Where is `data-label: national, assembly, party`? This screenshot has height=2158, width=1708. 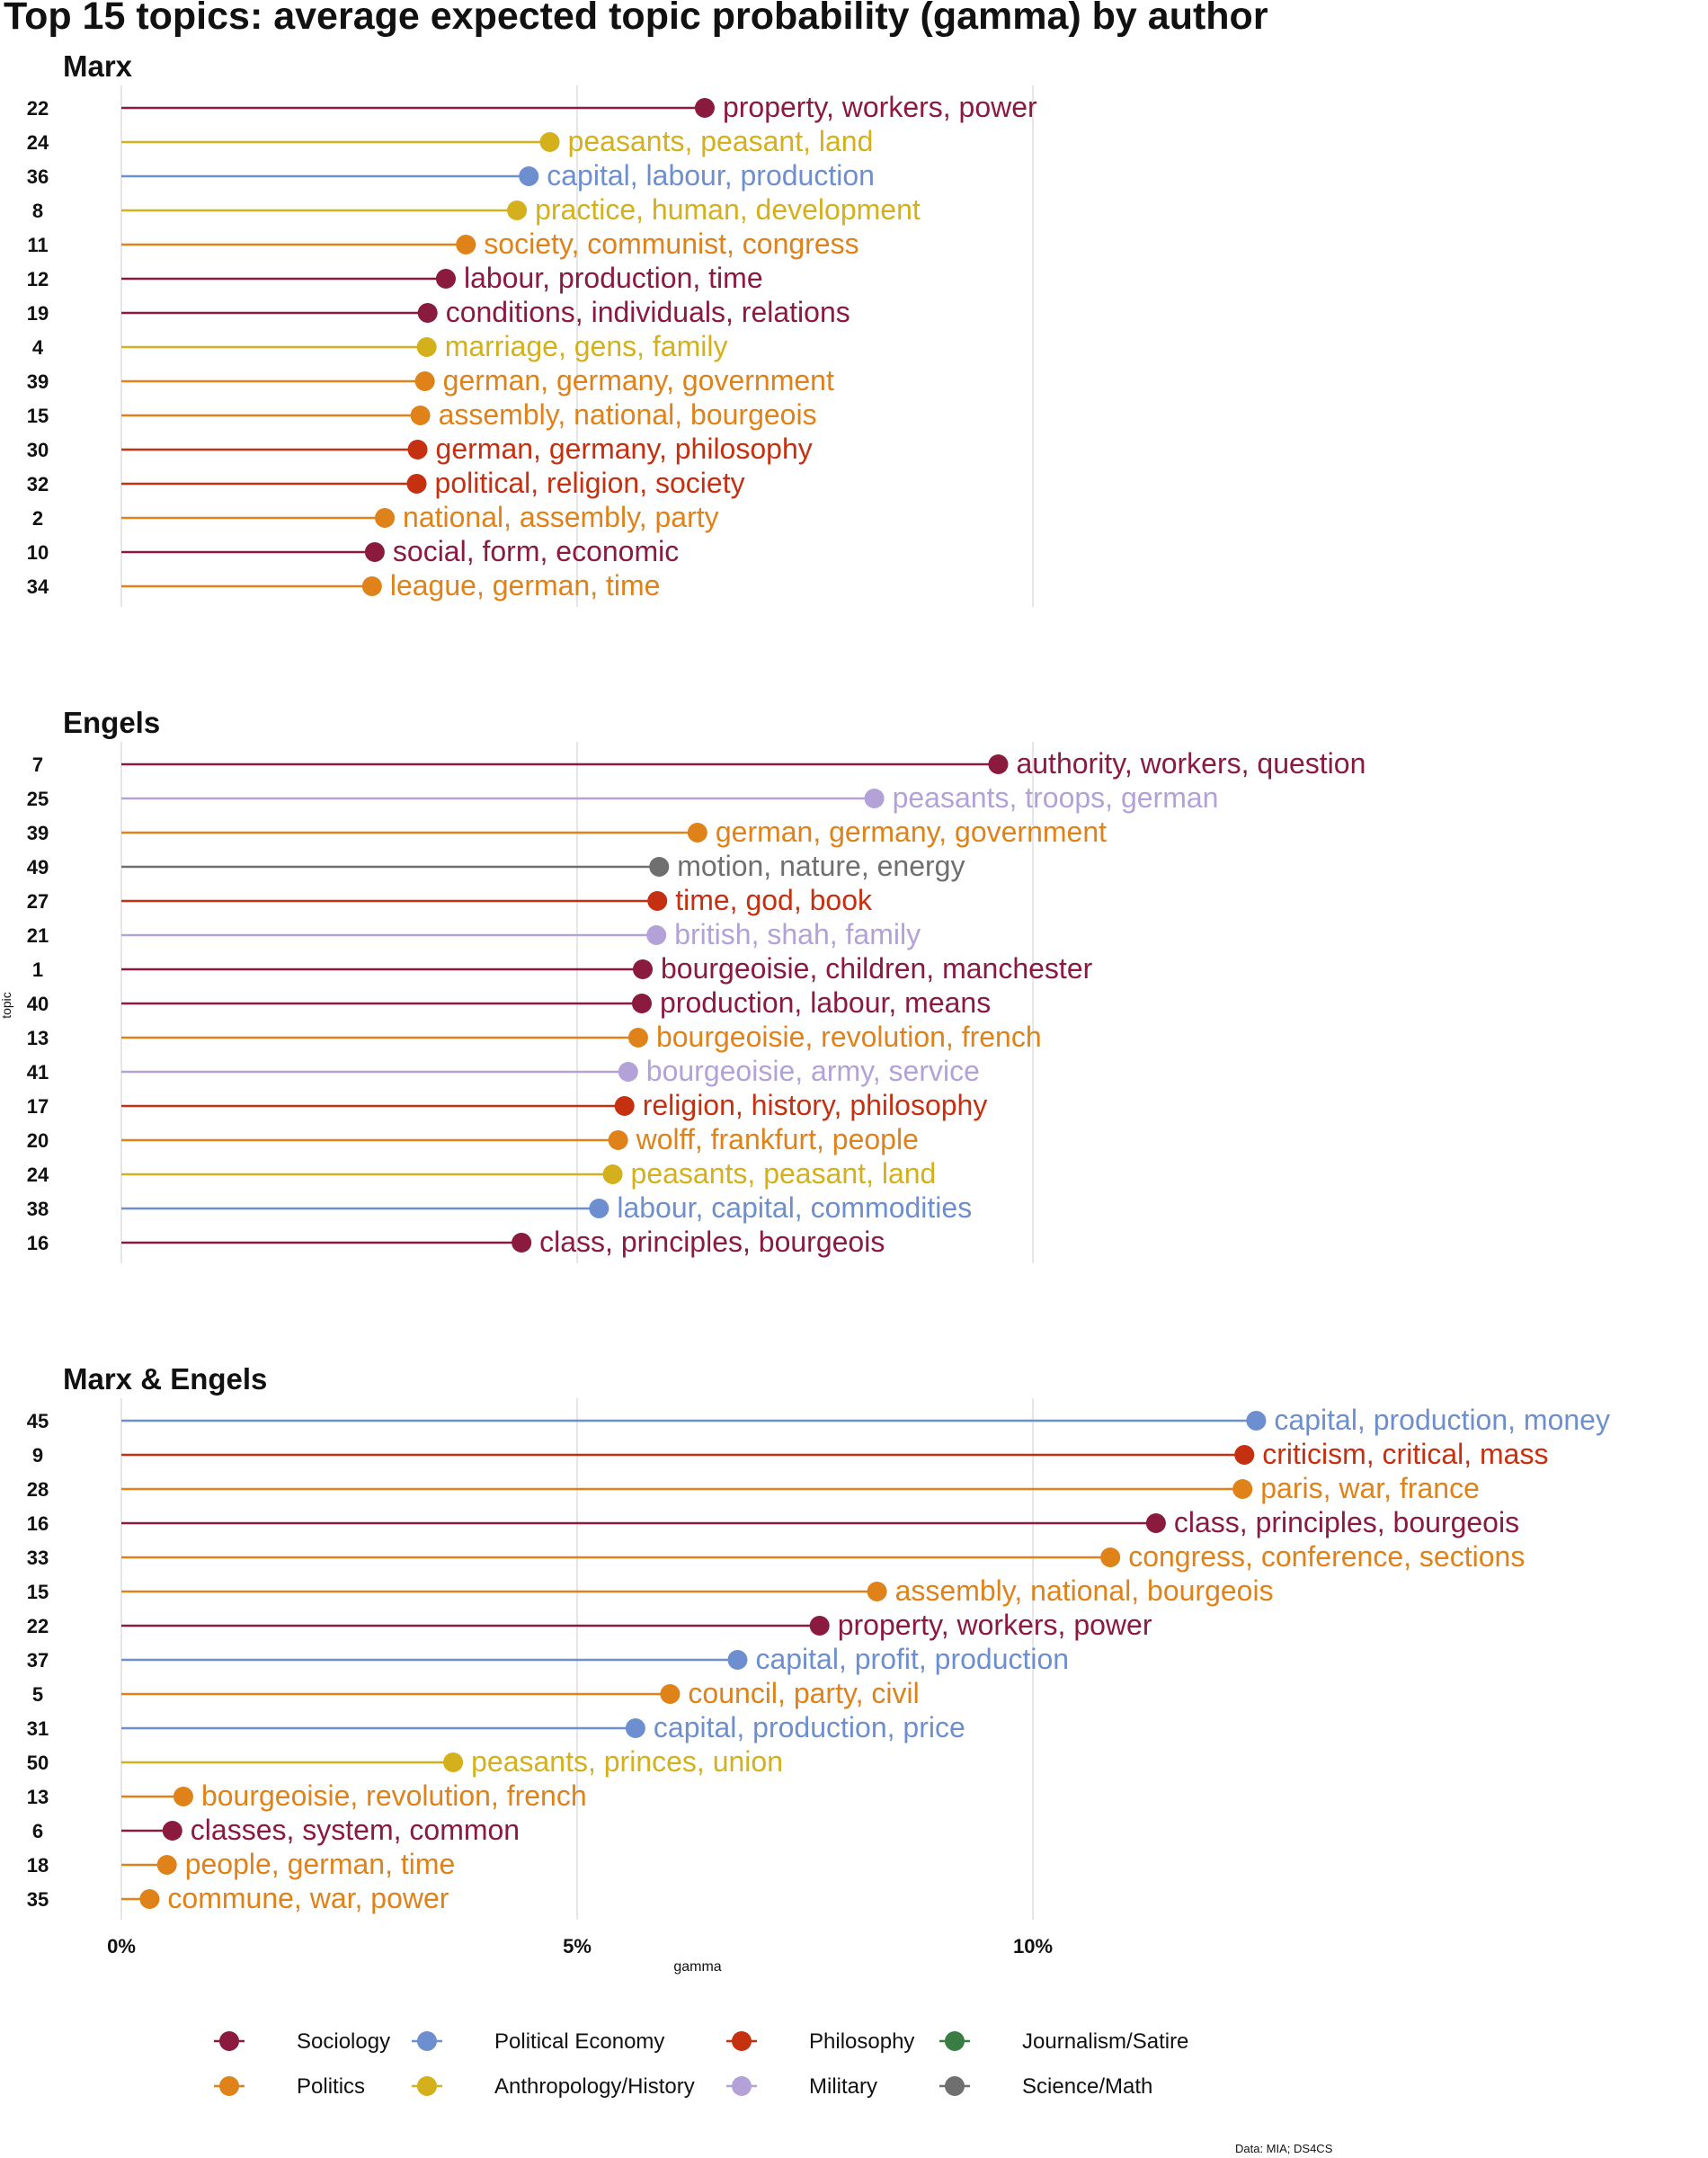
data-label: national, assembly, party is located at coordinates (561, 517).